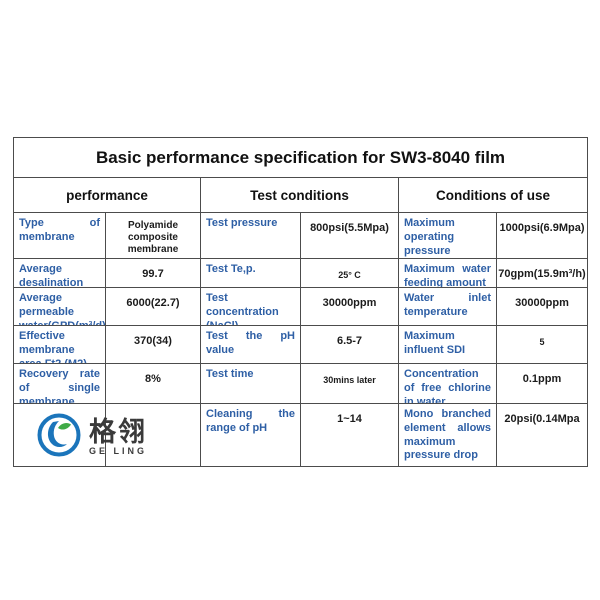  What do you see at coordinates (60, 307) in the screenshot?
I see `perf-label-average-permeable-water: Average permeable water(GPD(m³/d)` at bounding box center [60, 307].